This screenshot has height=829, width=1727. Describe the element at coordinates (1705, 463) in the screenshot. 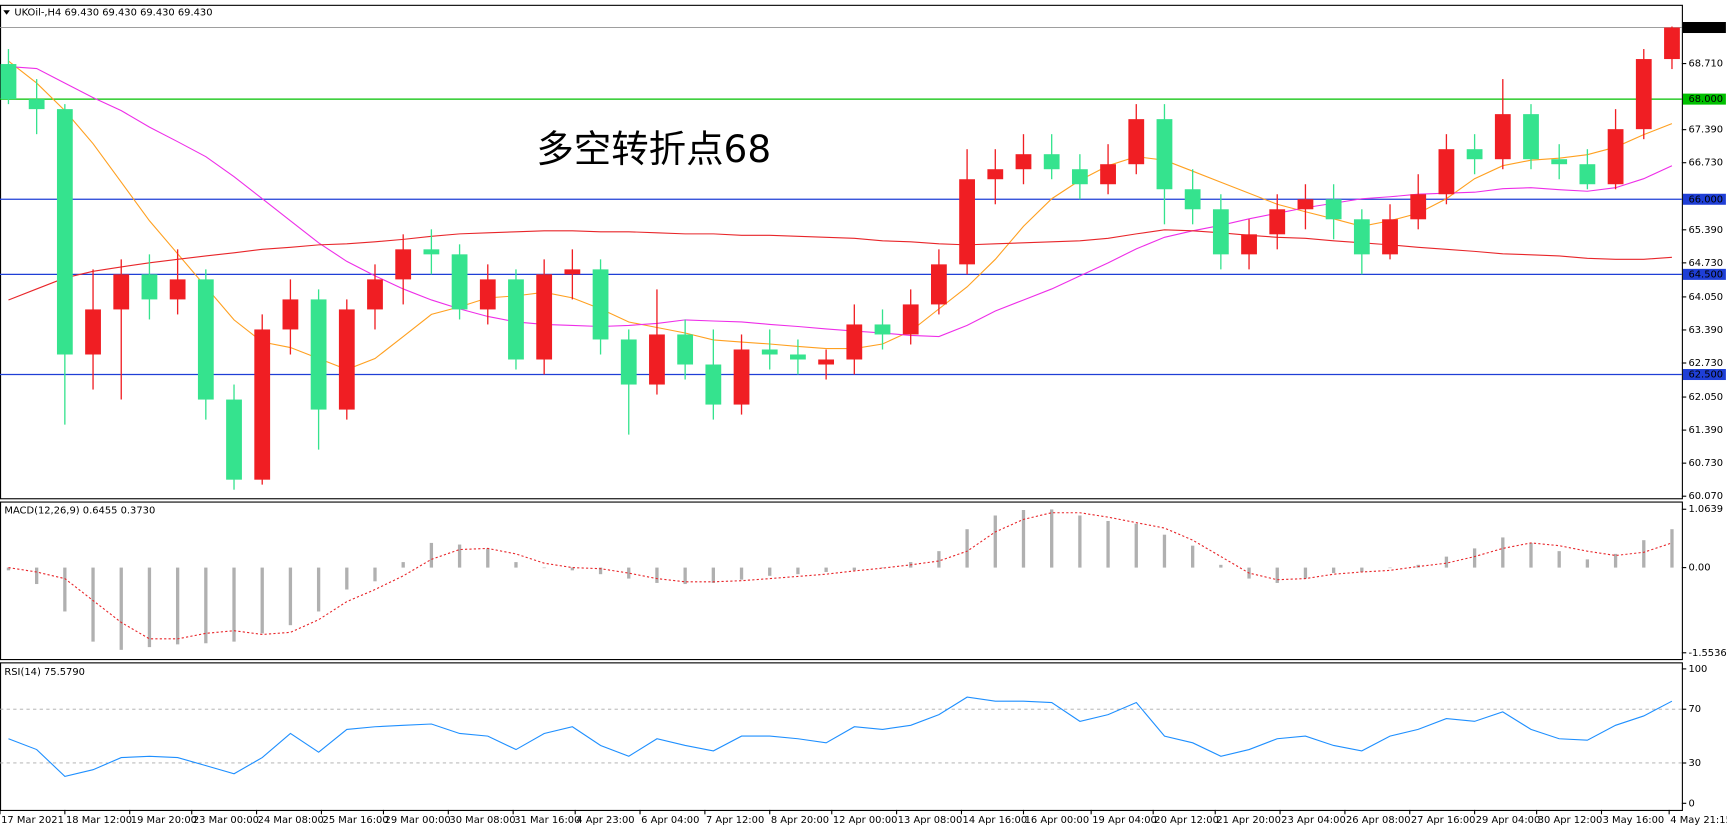

I see `y-tick-label: 60.730` at that location.